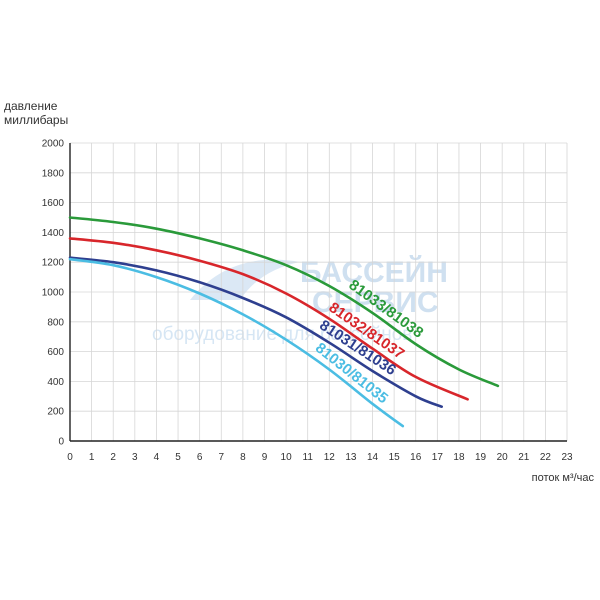  Describe the element at coordinates (245, 279) in the screenshot. I see `watermark-logo-swoosh` at that location.